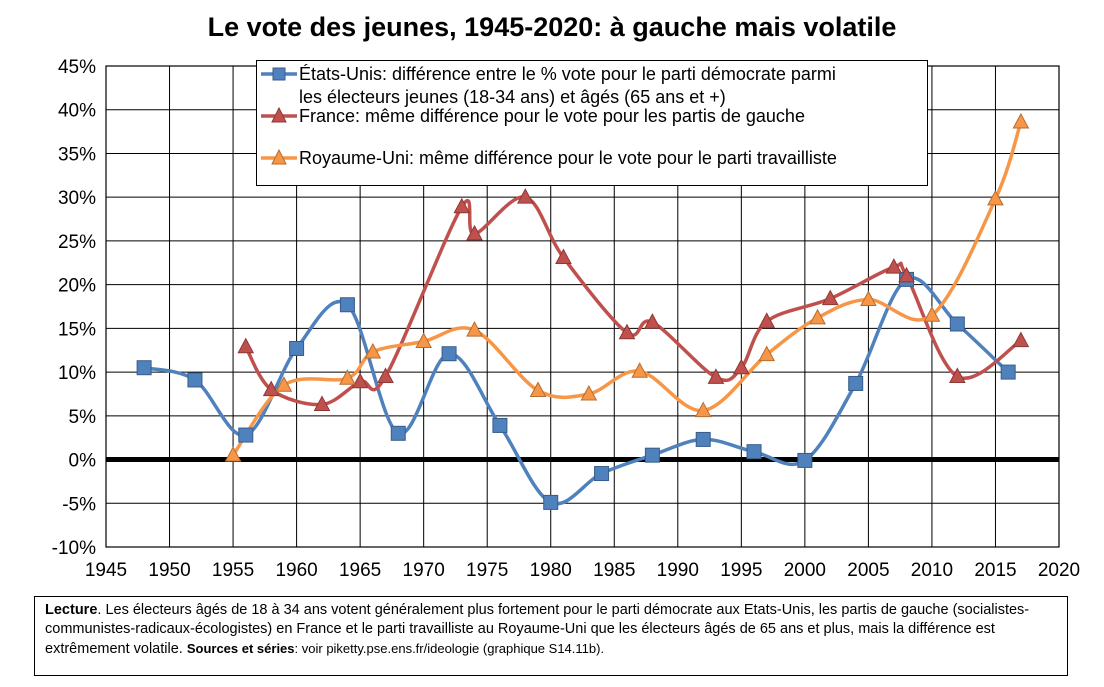 The height and width of the screenshot is (687, 1104). I want to click on x-tick-label: 1995, so click(741, 570).